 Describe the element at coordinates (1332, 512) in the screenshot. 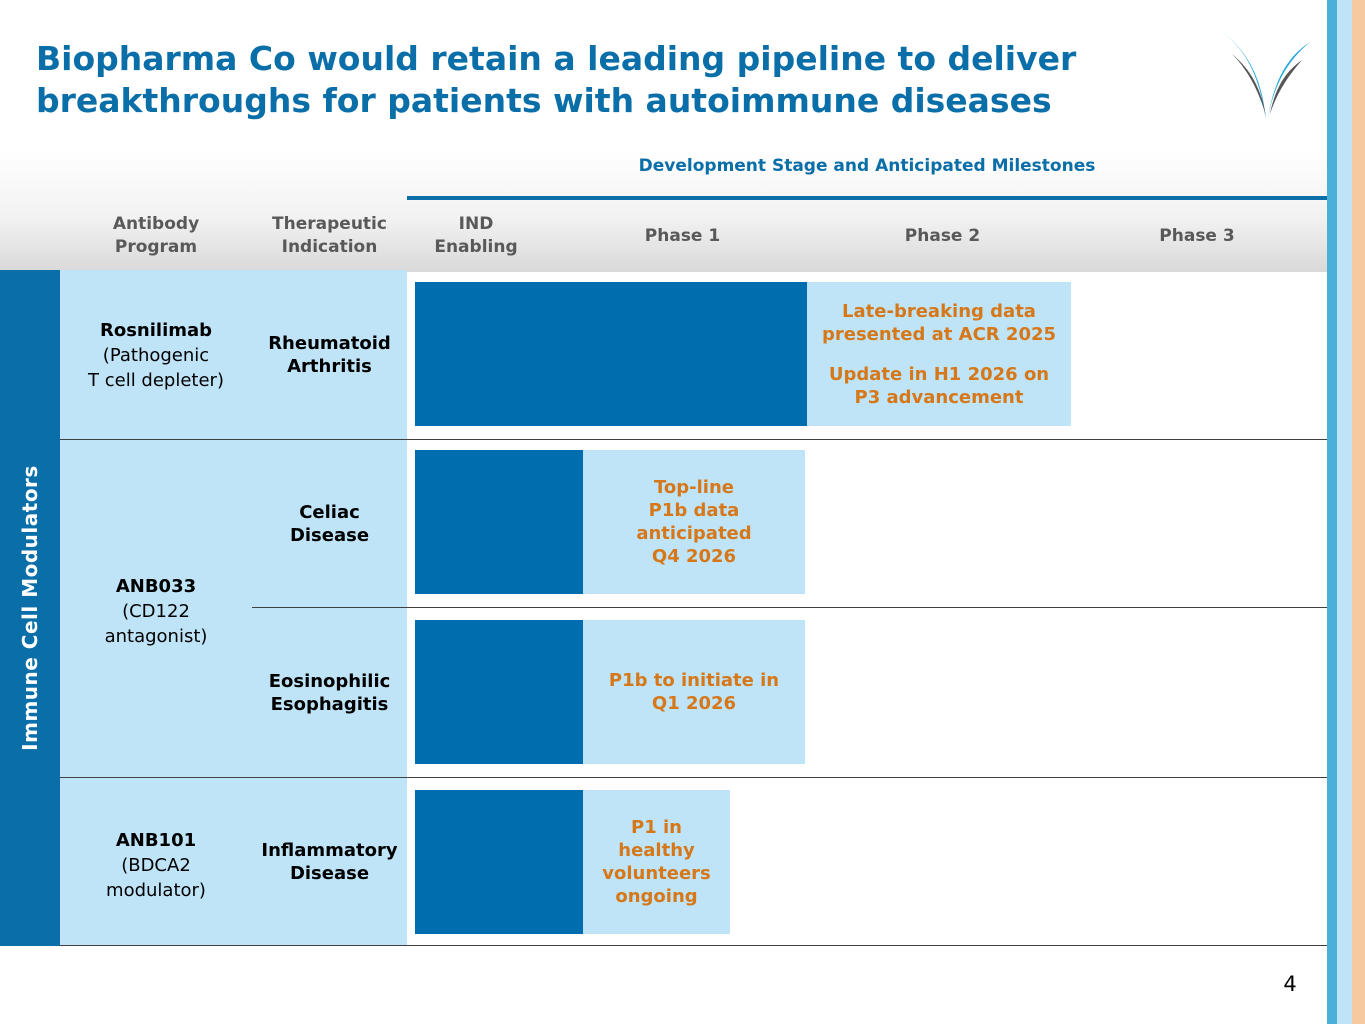

I see `edge-stripe-light-blue` at that location.